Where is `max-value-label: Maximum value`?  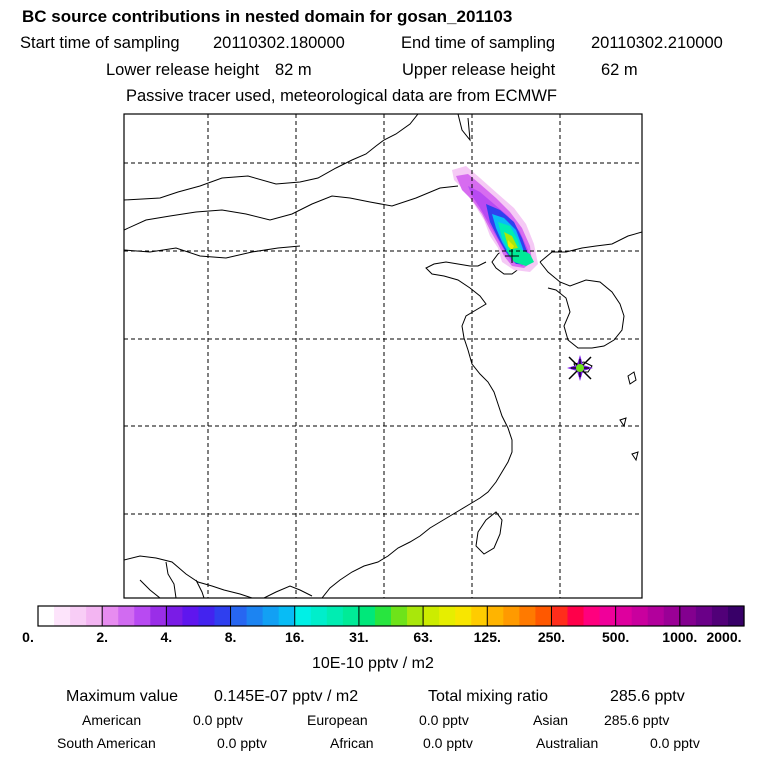 max-value-label: Maximum value is located at coordinates (122, 696).